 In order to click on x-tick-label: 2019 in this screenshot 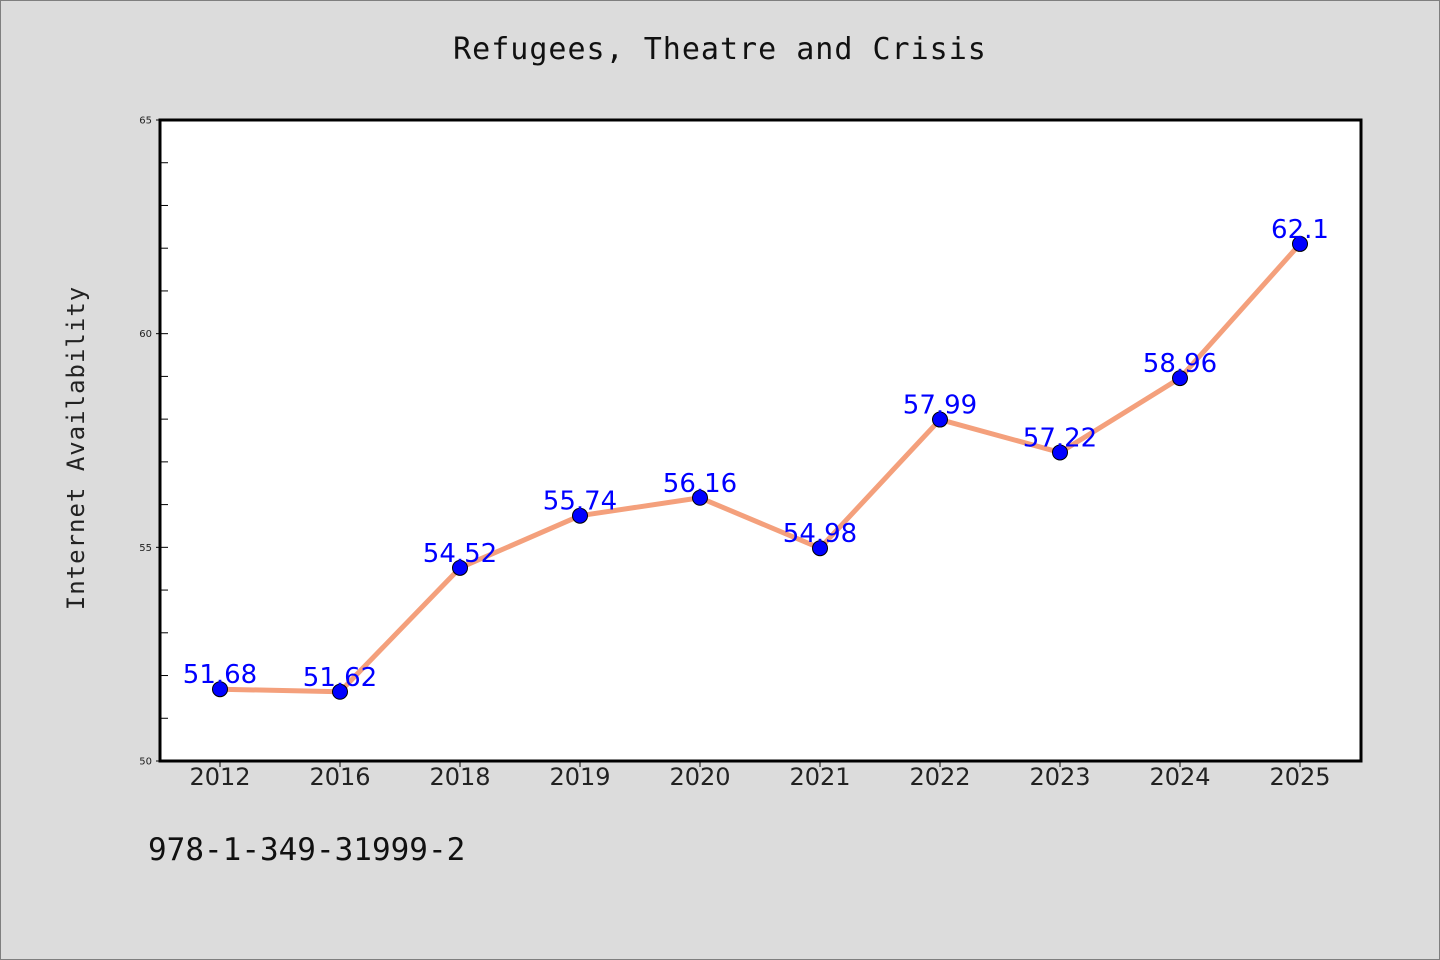, I will do `click(579, 777)`.